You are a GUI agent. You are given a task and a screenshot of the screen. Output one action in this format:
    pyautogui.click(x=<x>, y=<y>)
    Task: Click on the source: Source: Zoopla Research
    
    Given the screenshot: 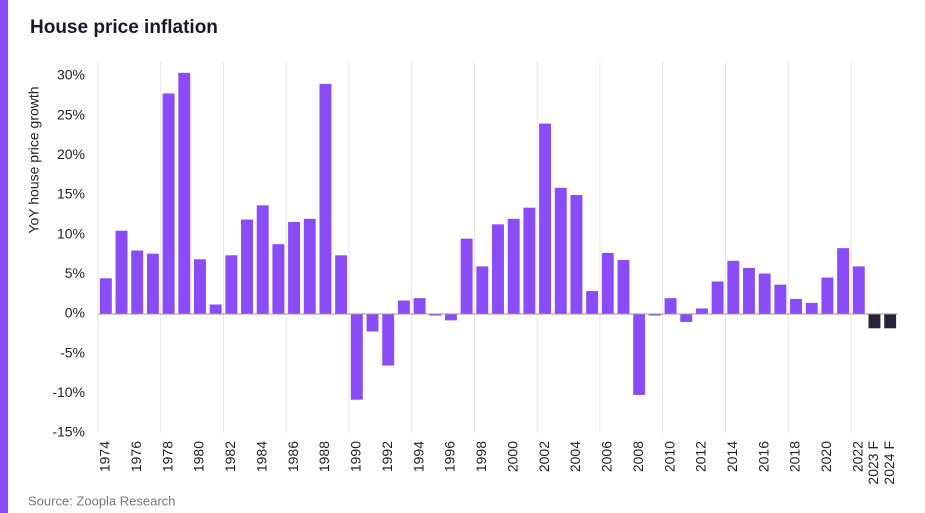 What is the action you would take?
    pyautogui.click(x=101, y=500)
    